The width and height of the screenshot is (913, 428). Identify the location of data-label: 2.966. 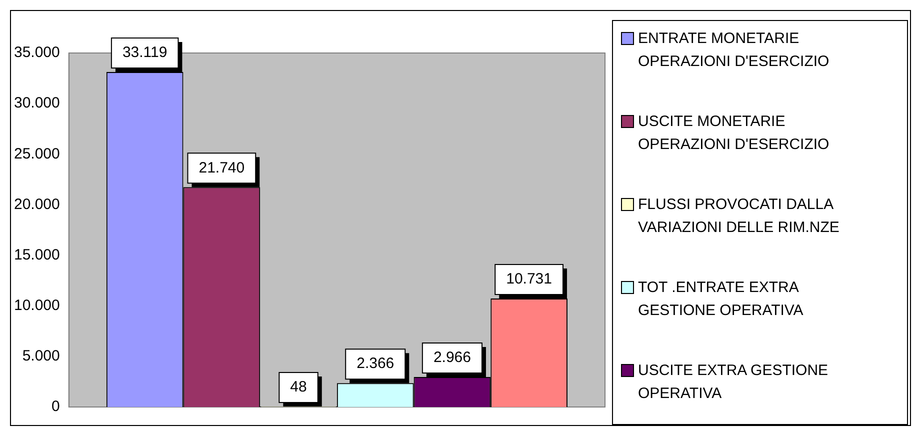
(452, 357).